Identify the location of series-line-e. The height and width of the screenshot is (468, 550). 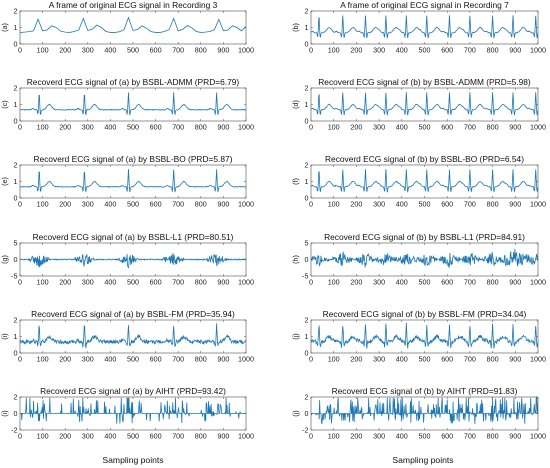
(133, 181).